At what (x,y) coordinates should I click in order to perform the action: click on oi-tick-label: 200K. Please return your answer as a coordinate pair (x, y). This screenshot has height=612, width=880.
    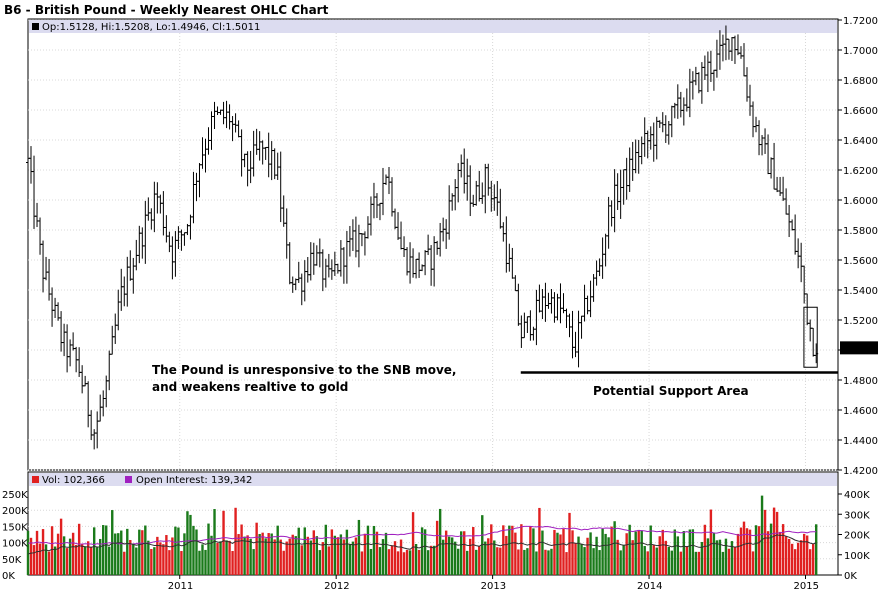
    Looking at the image, I should click on (857, 536).